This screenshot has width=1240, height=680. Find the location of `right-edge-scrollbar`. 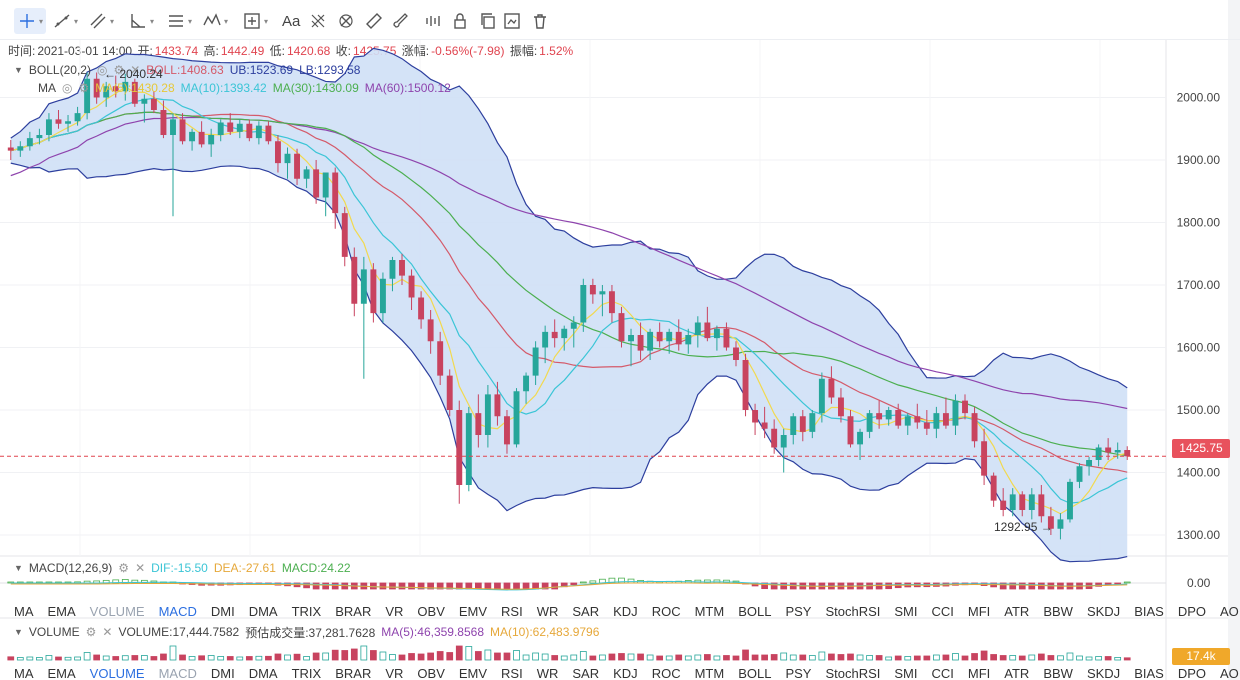

right-edge-scrollbar is located at coordinates (1234, 340).